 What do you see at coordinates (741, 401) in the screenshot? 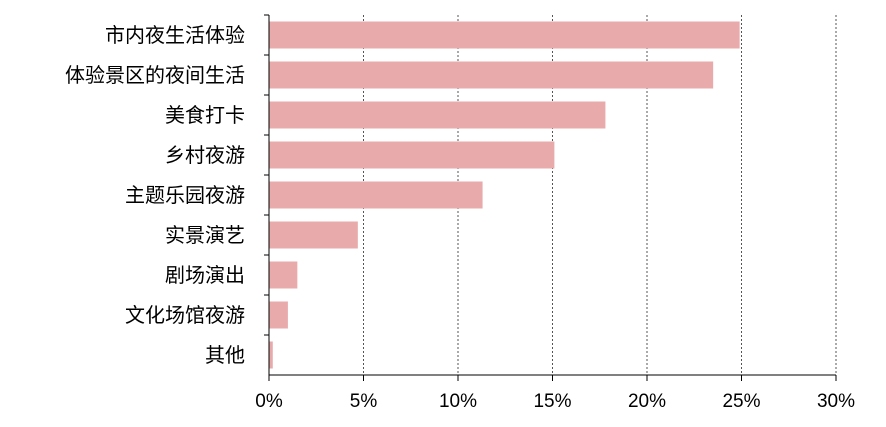
I see `x-tick-label-5: 25%` at bounding box center [741, 401].